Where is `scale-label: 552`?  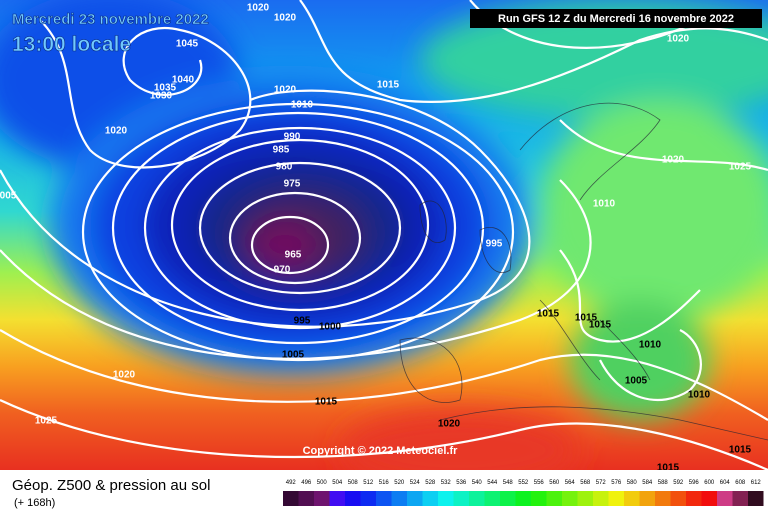 scale-label: 552 is located at coordinates (523, 483).